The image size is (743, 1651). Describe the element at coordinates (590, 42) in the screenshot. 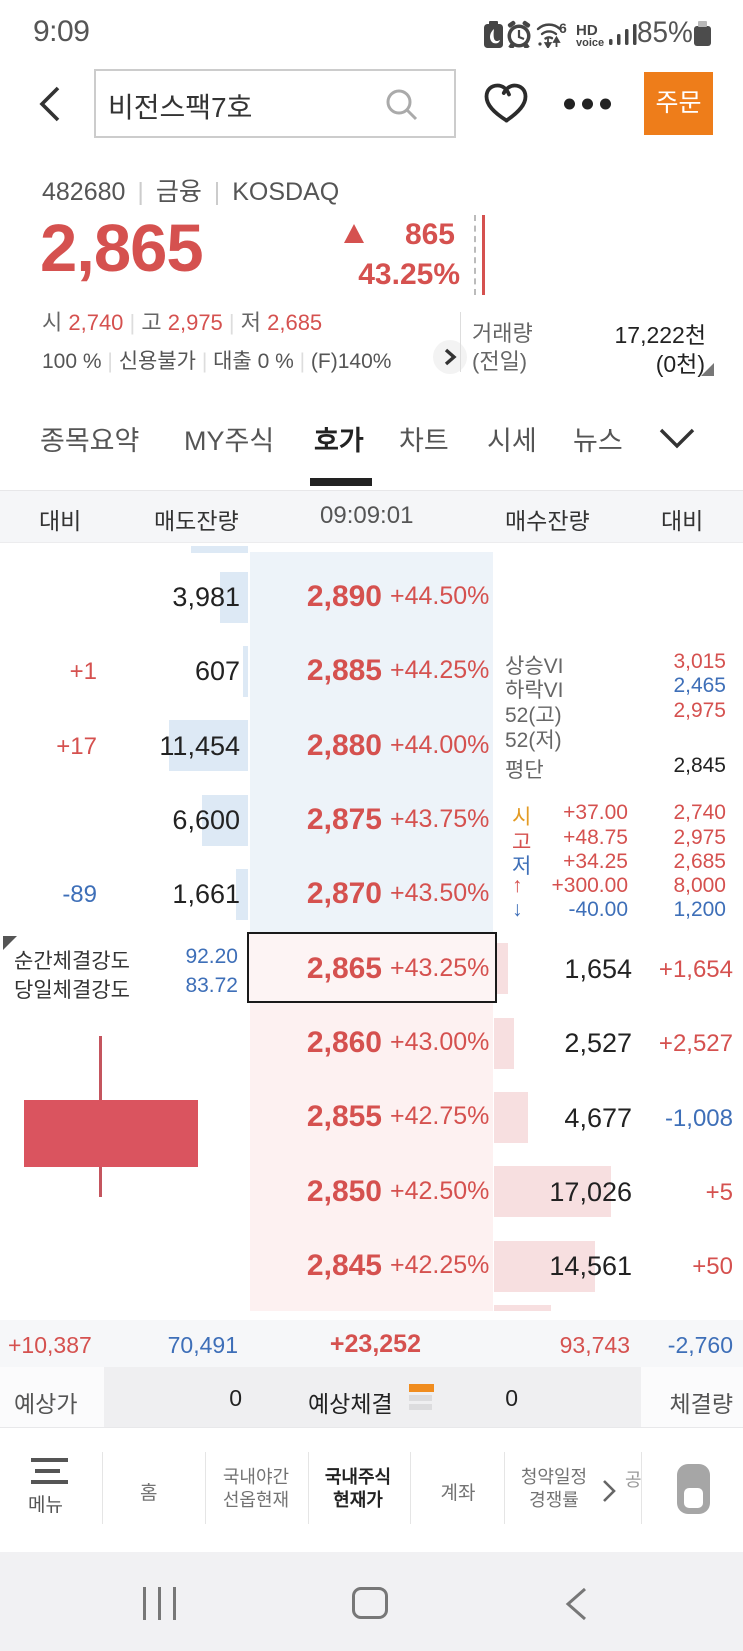

I see `svg-text: voice` at that location.